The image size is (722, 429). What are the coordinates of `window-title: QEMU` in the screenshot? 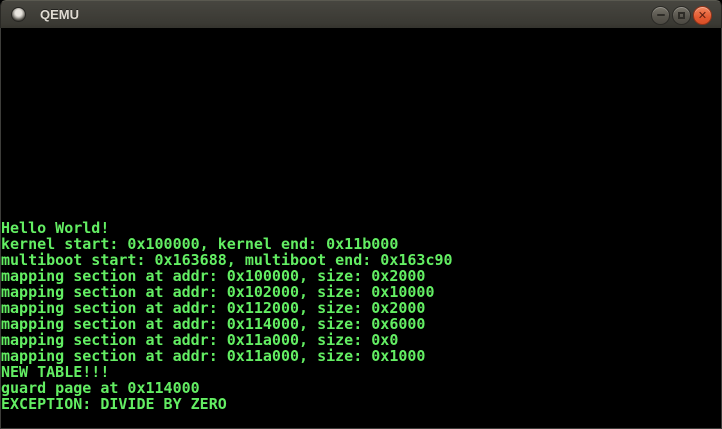 It's located at (59, 14).